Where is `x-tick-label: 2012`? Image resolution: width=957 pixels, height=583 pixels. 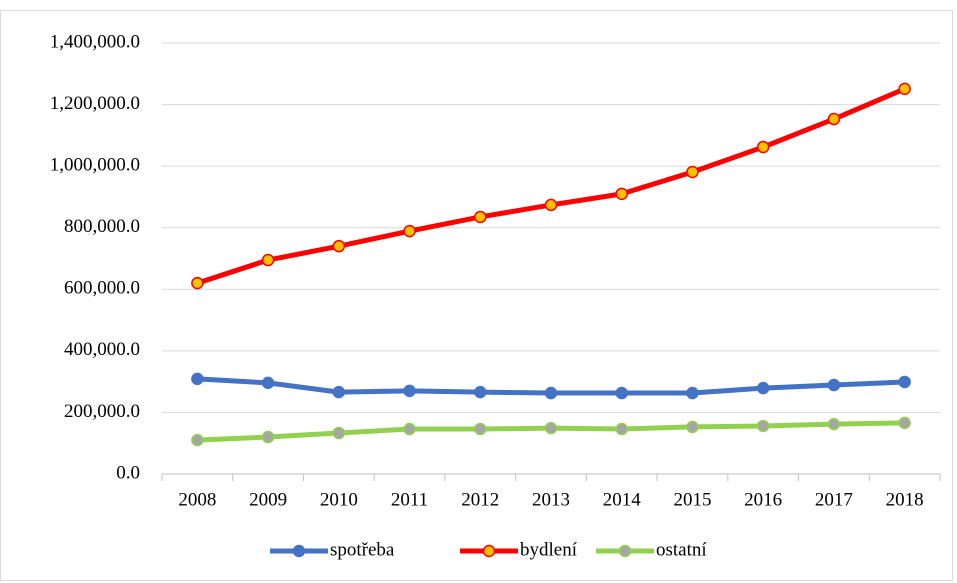
x-tick-label: 2012 is located at coordinates (480, 499).